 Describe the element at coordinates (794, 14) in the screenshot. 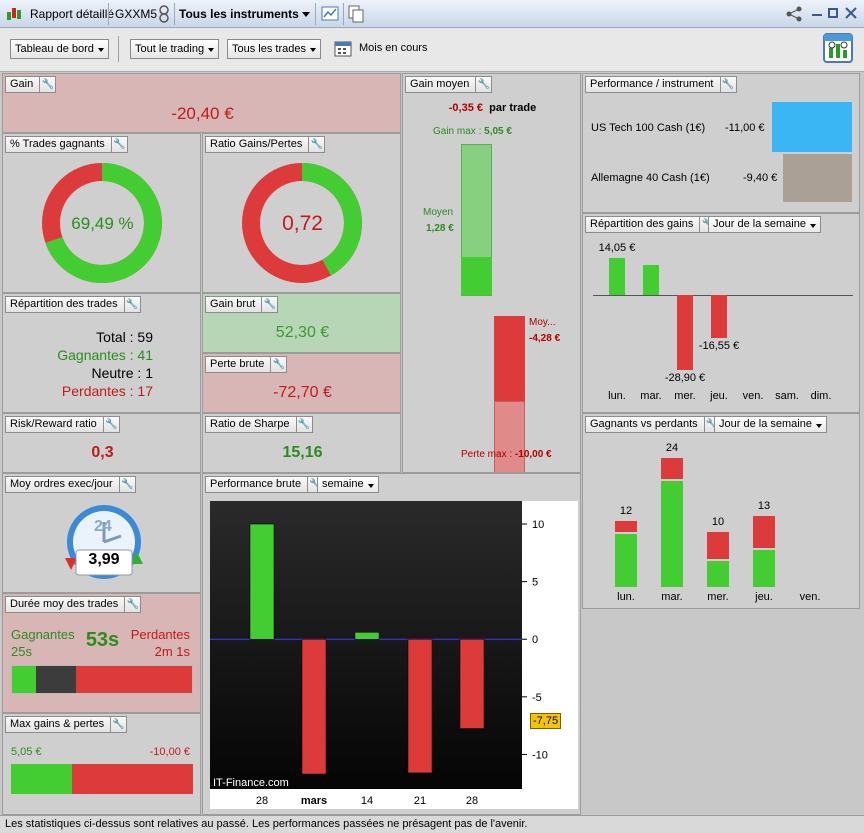

I see `share-icon` at that location.